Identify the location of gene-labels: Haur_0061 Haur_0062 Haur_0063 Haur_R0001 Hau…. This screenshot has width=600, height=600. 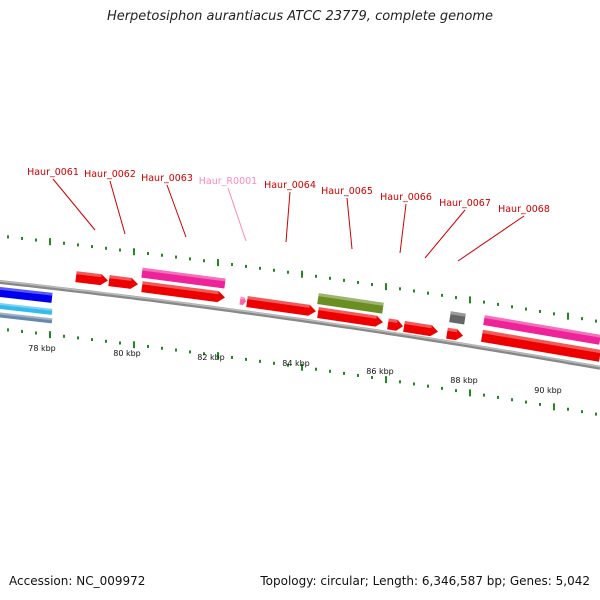
(288, 191).